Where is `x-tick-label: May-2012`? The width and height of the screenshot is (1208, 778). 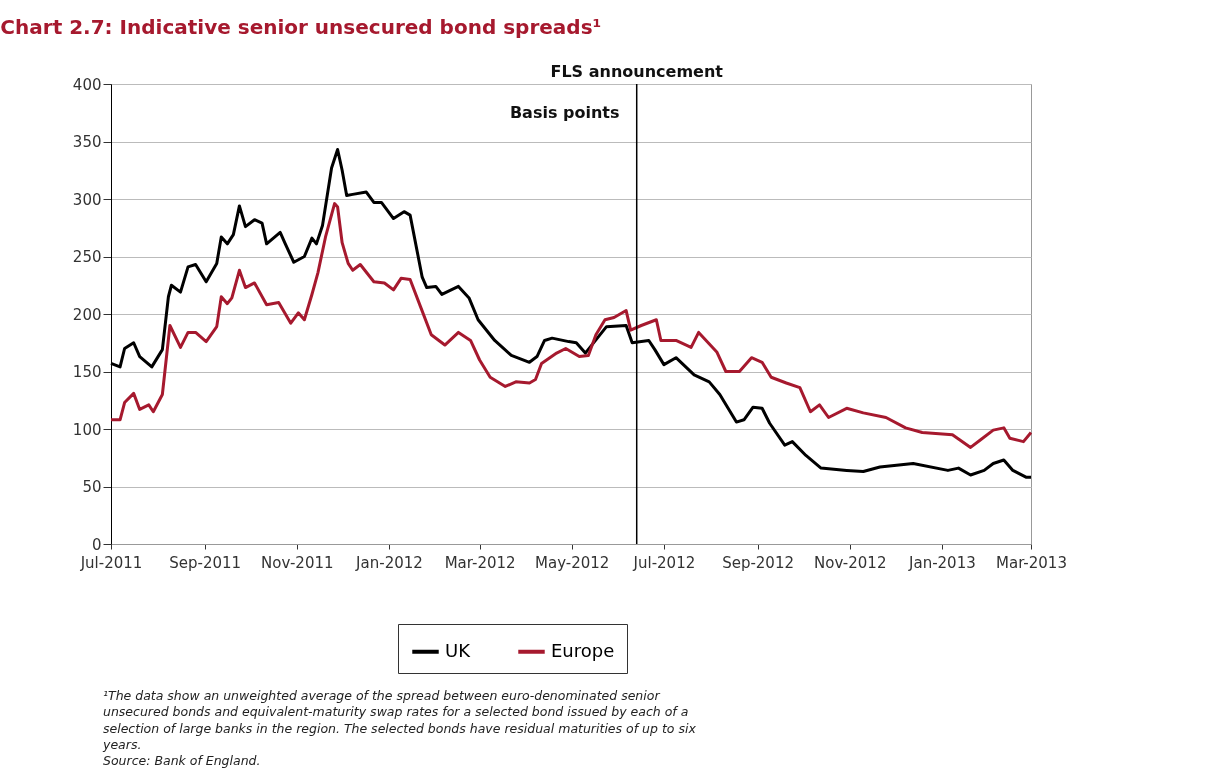 x-tick-label: May-2012 is located at coordinates (572, 562).